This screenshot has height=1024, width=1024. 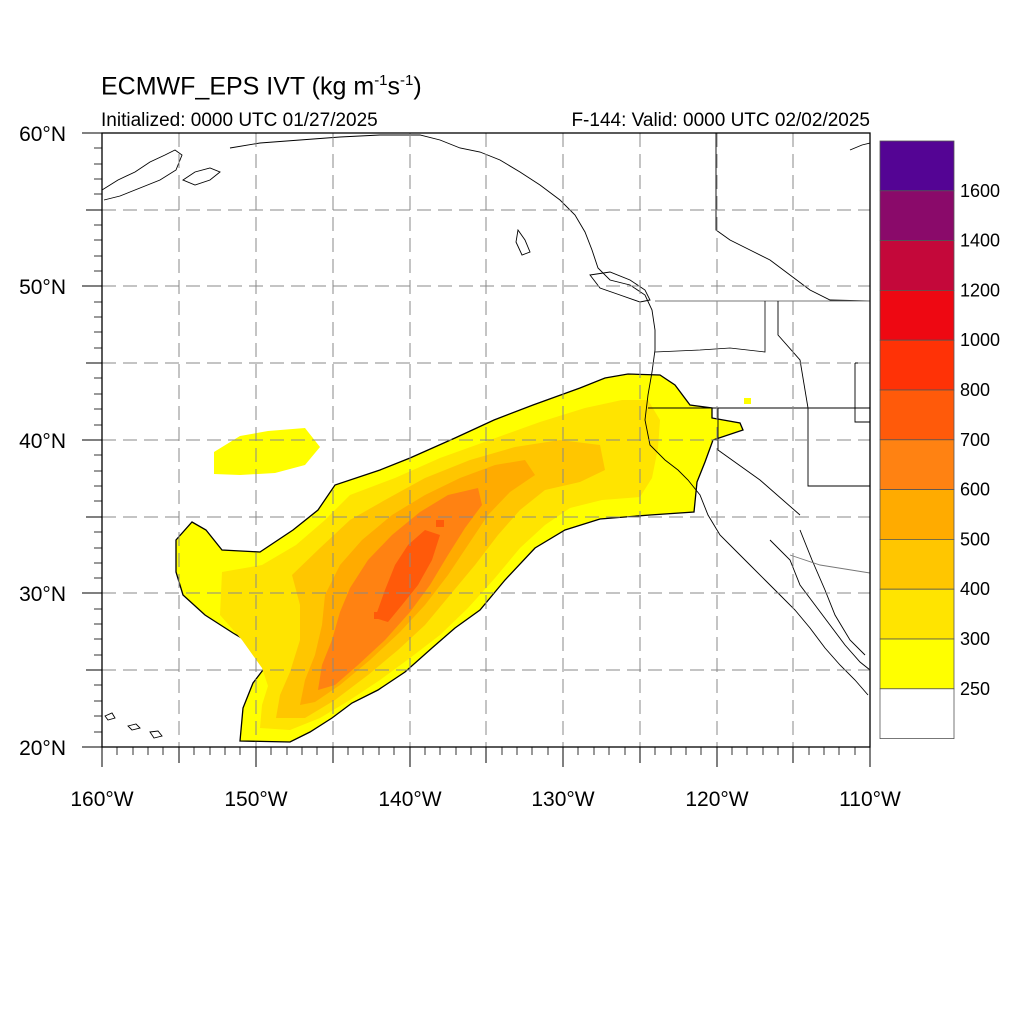 What do you see at coordinates (133, 725) in the screenshot?
I see `hawaii-islands` at bounding box center [133, 725].